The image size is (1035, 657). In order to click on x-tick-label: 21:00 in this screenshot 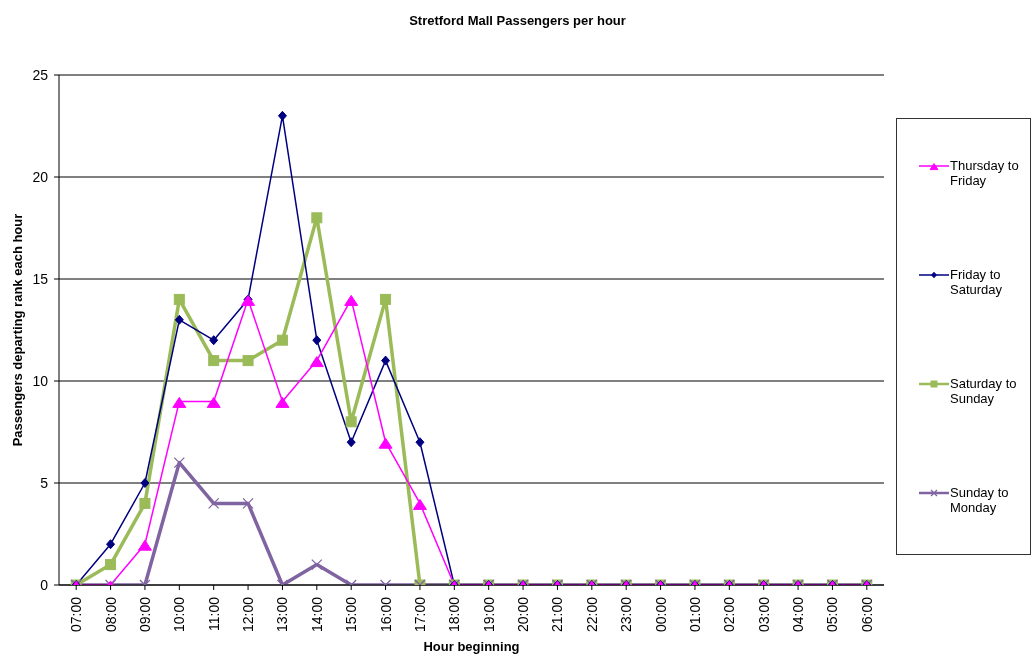, I will do `click(557, 614)`.